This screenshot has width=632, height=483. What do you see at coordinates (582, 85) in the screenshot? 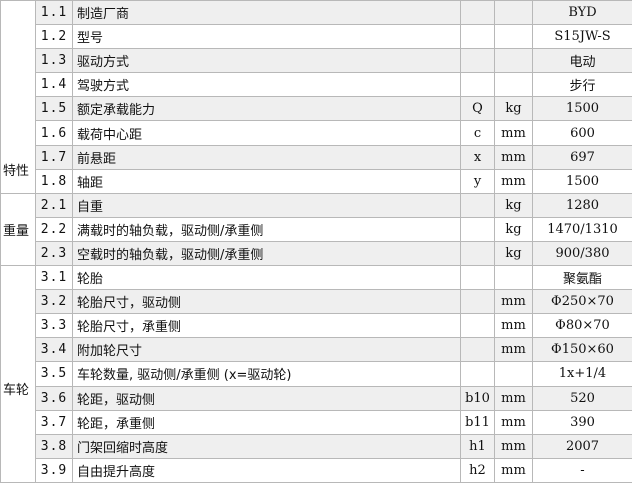
I see `item-value: 步行` at bounding box center [582, 85].